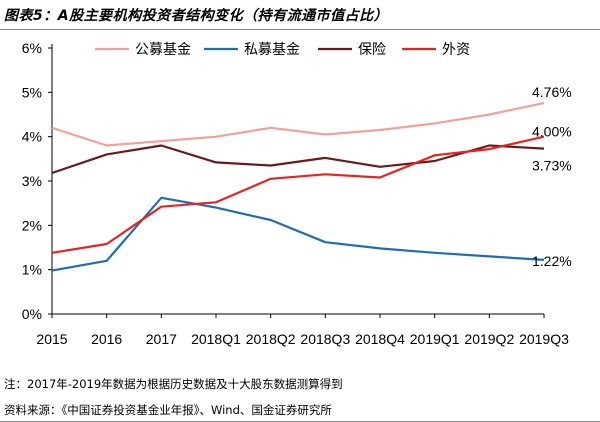 Image resolution: width=600 pixels, height=422 pixels. What do you see at coordinates (168, 410) in the screenshot?
I see `chart-source: 资料来源：《中国证券投资基金业年报》、Wind、国金证券研究所` at bounding box center [168, 410].